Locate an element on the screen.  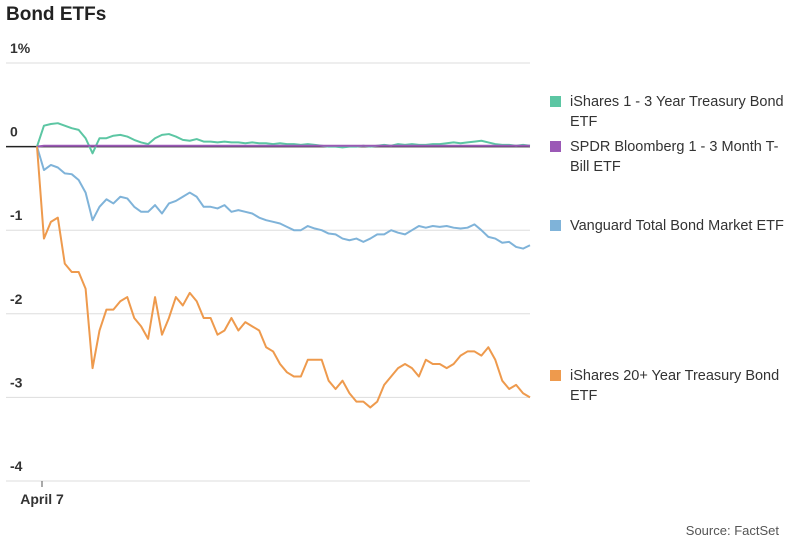
y-tick-label: 1% is located at coordinates (20, 48).